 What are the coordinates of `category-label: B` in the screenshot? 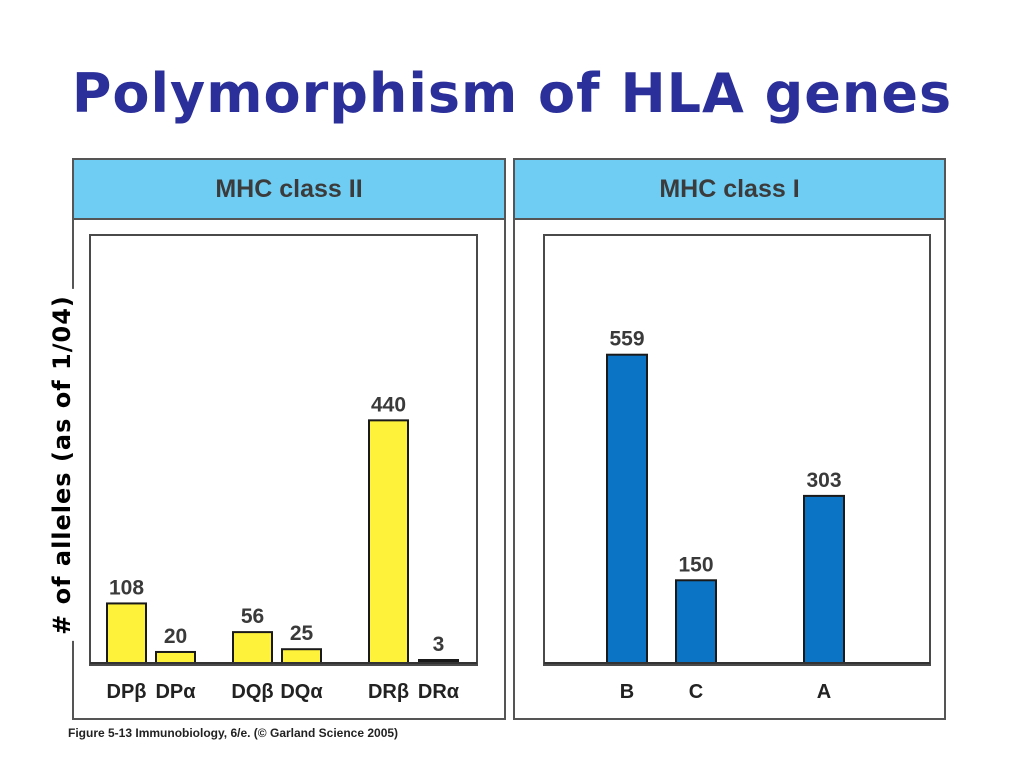 It's located at (627, 692).